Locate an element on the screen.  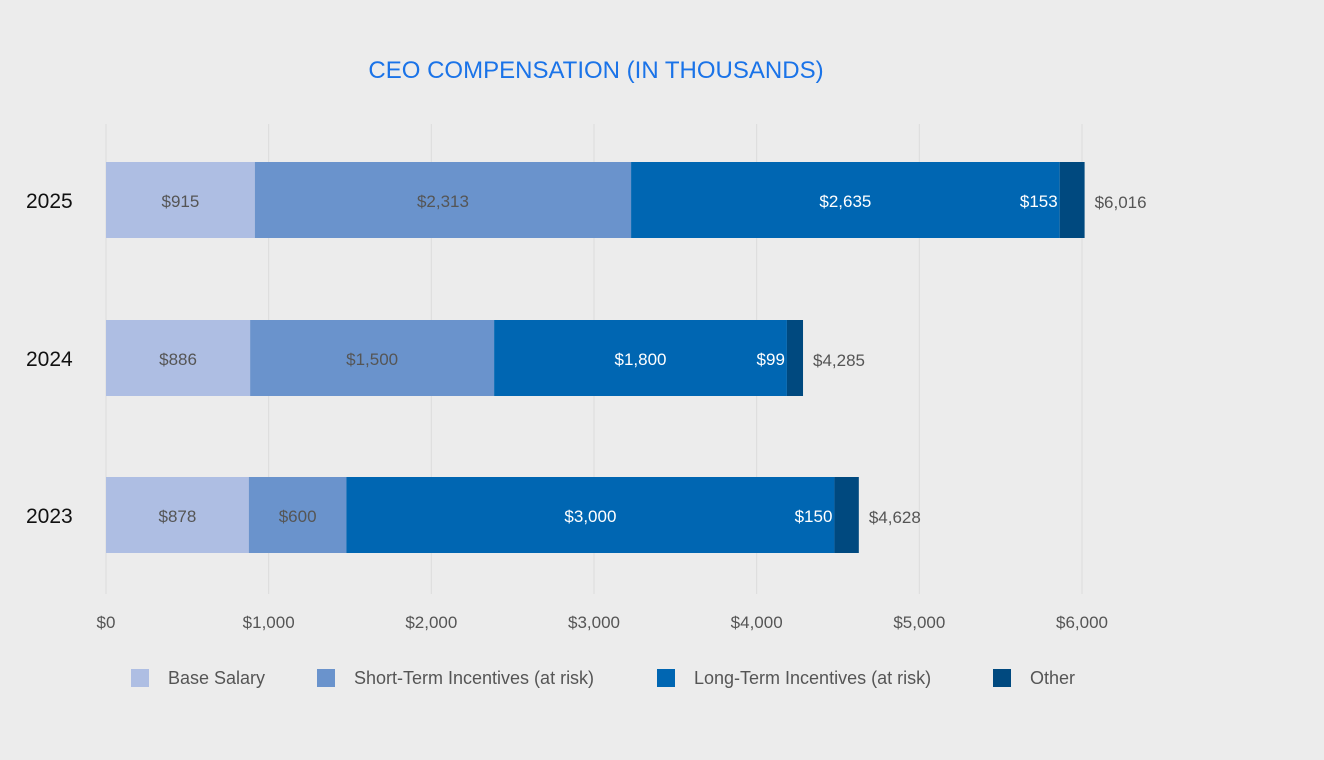
data-label: $153 is located at coordinates (1039, 201).